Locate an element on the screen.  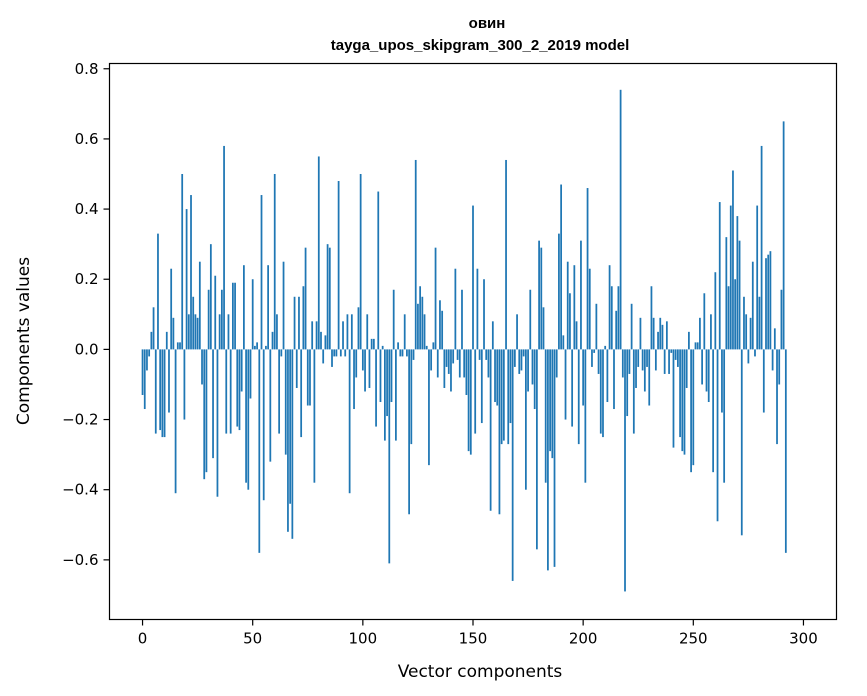
y-tick-label: 0.4 is located at coordinates (87, 209).